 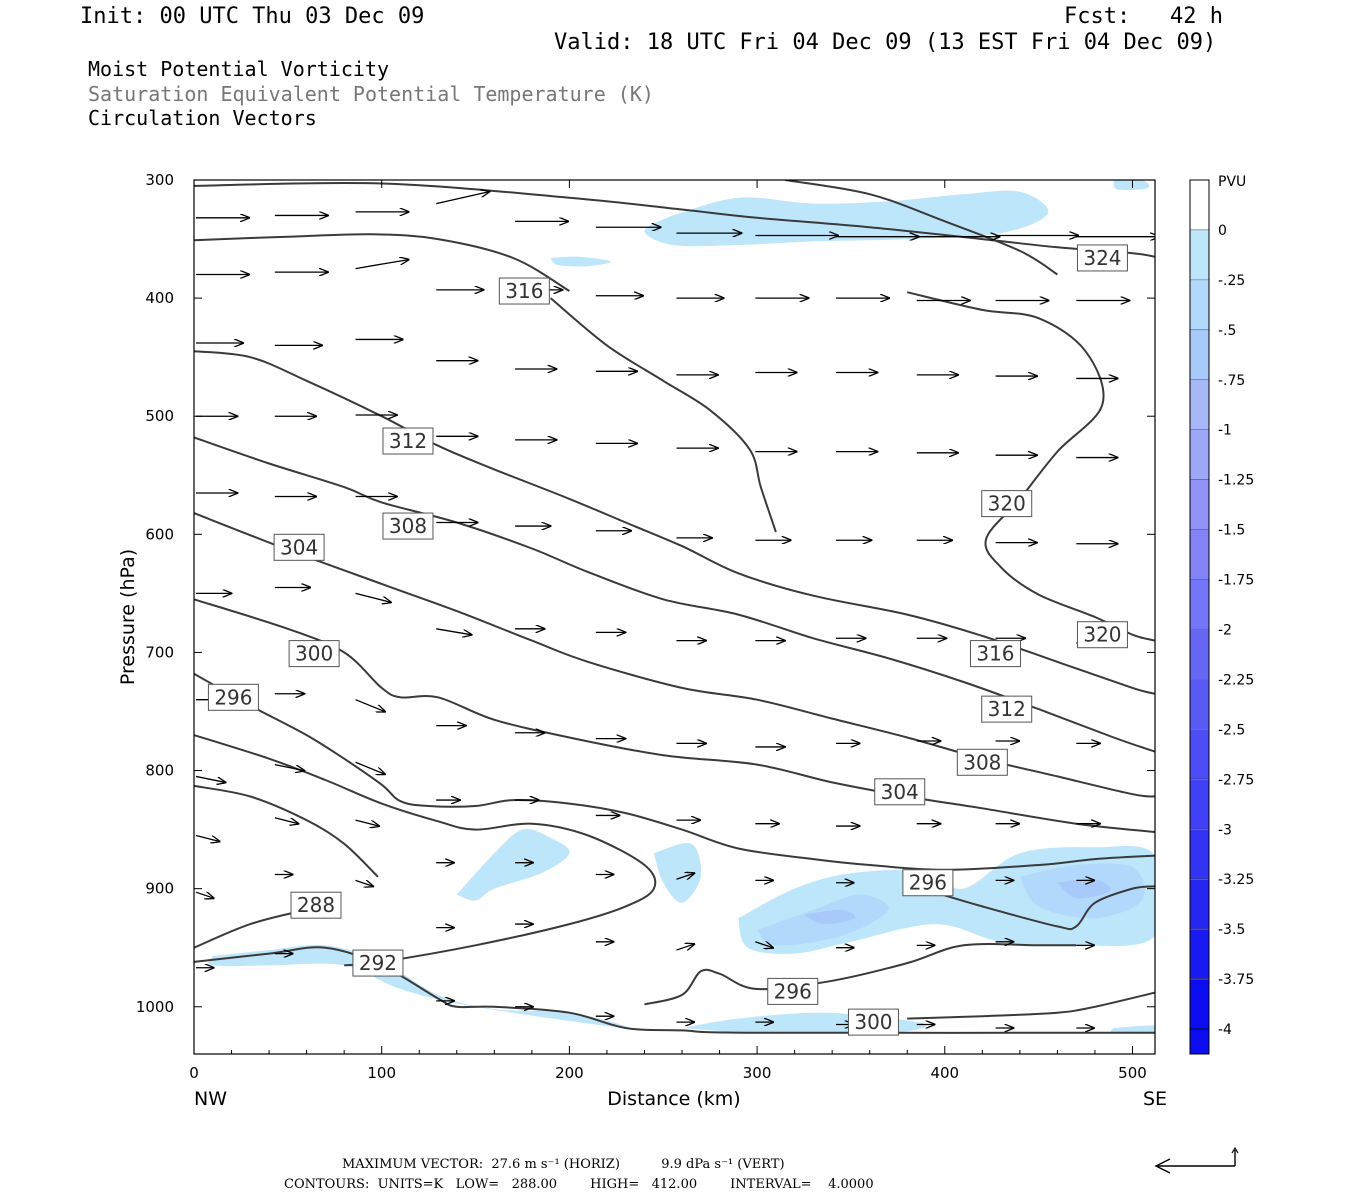 I want to click on contour-label: 292, so click(x=378, y=963).